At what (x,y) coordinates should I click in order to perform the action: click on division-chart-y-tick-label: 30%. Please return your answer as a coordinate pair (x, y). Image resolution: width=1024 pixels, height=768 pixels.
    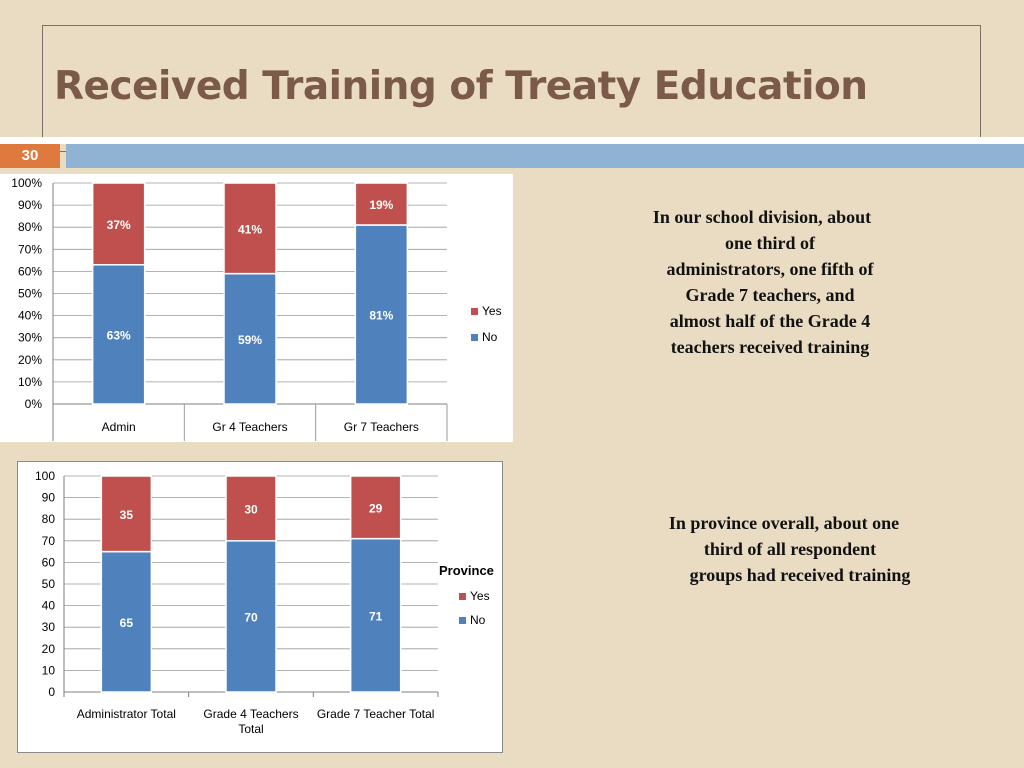
    Looking at the image, I should click on (30, 338).